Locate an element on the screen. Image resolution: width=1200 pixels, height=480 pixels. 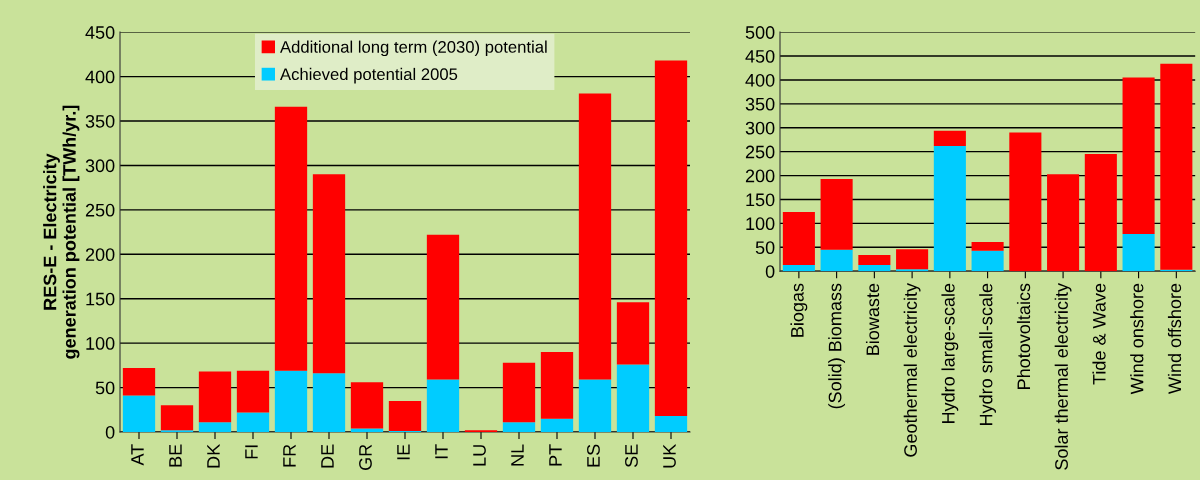
x-tick-label: FR is located at coordinates (289, 455).